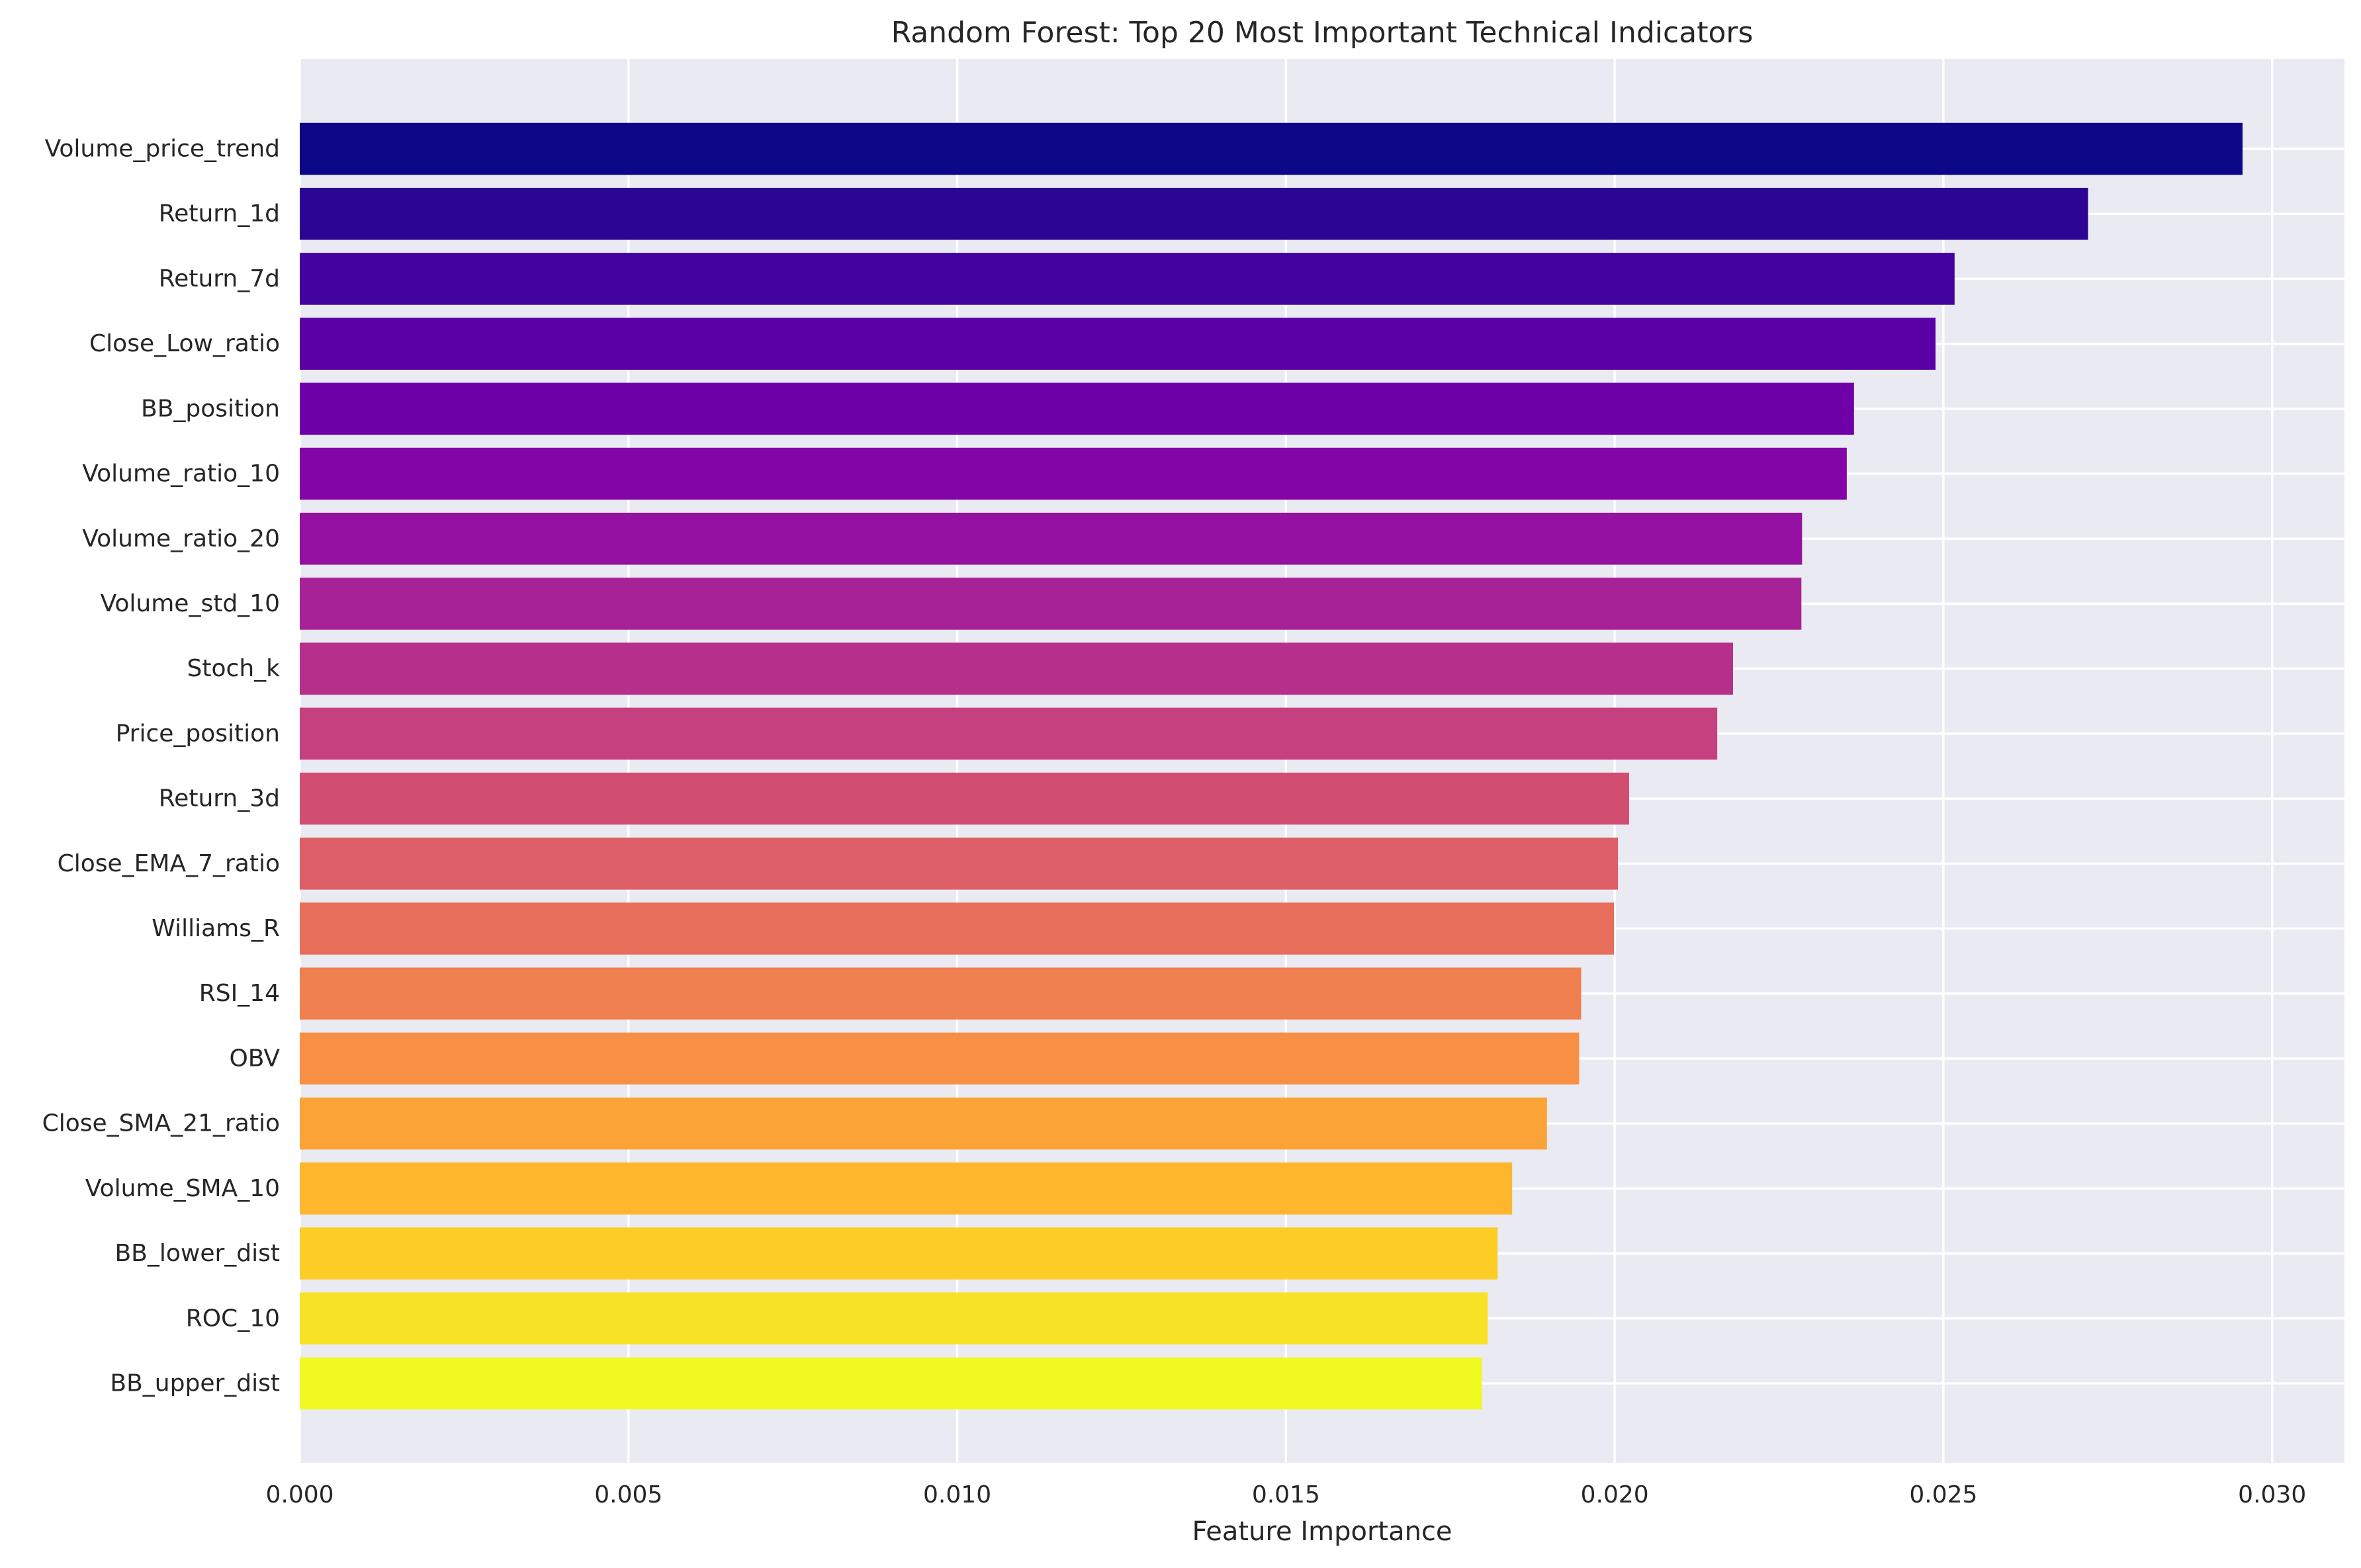 Image resolution: width=2361 pixels, height=1568 pixels. I want to click on x-tick-label: 0.015, so click(1286, 1494).